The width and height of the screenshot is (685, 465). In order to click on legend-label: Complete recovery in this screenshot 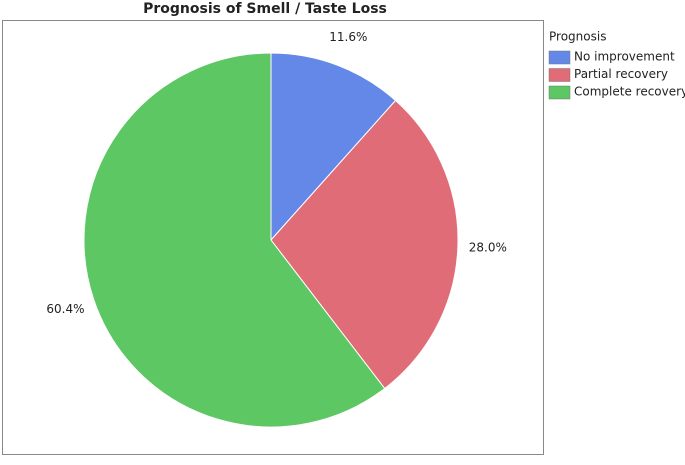, I will do `click(629, 92)`.